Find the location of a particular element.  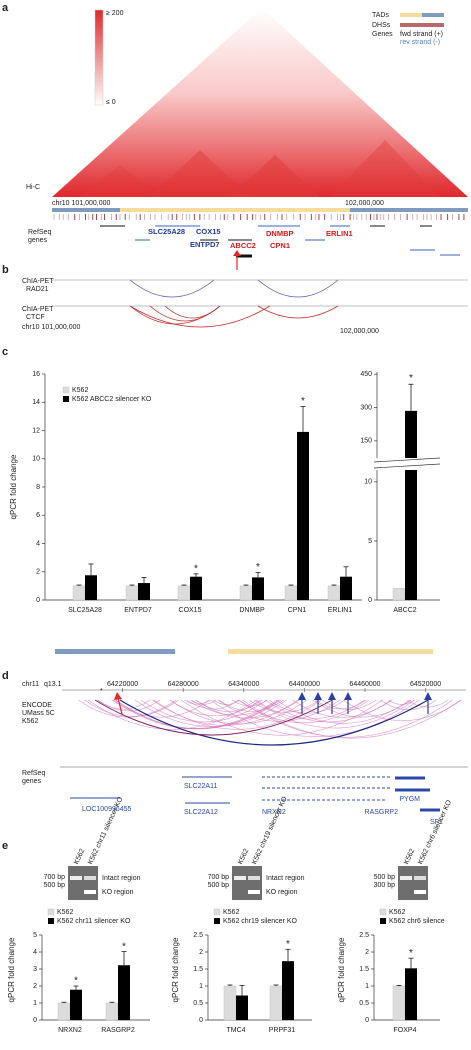

x-tick-label: PRPF31 is located at coordinates (282, 1030).